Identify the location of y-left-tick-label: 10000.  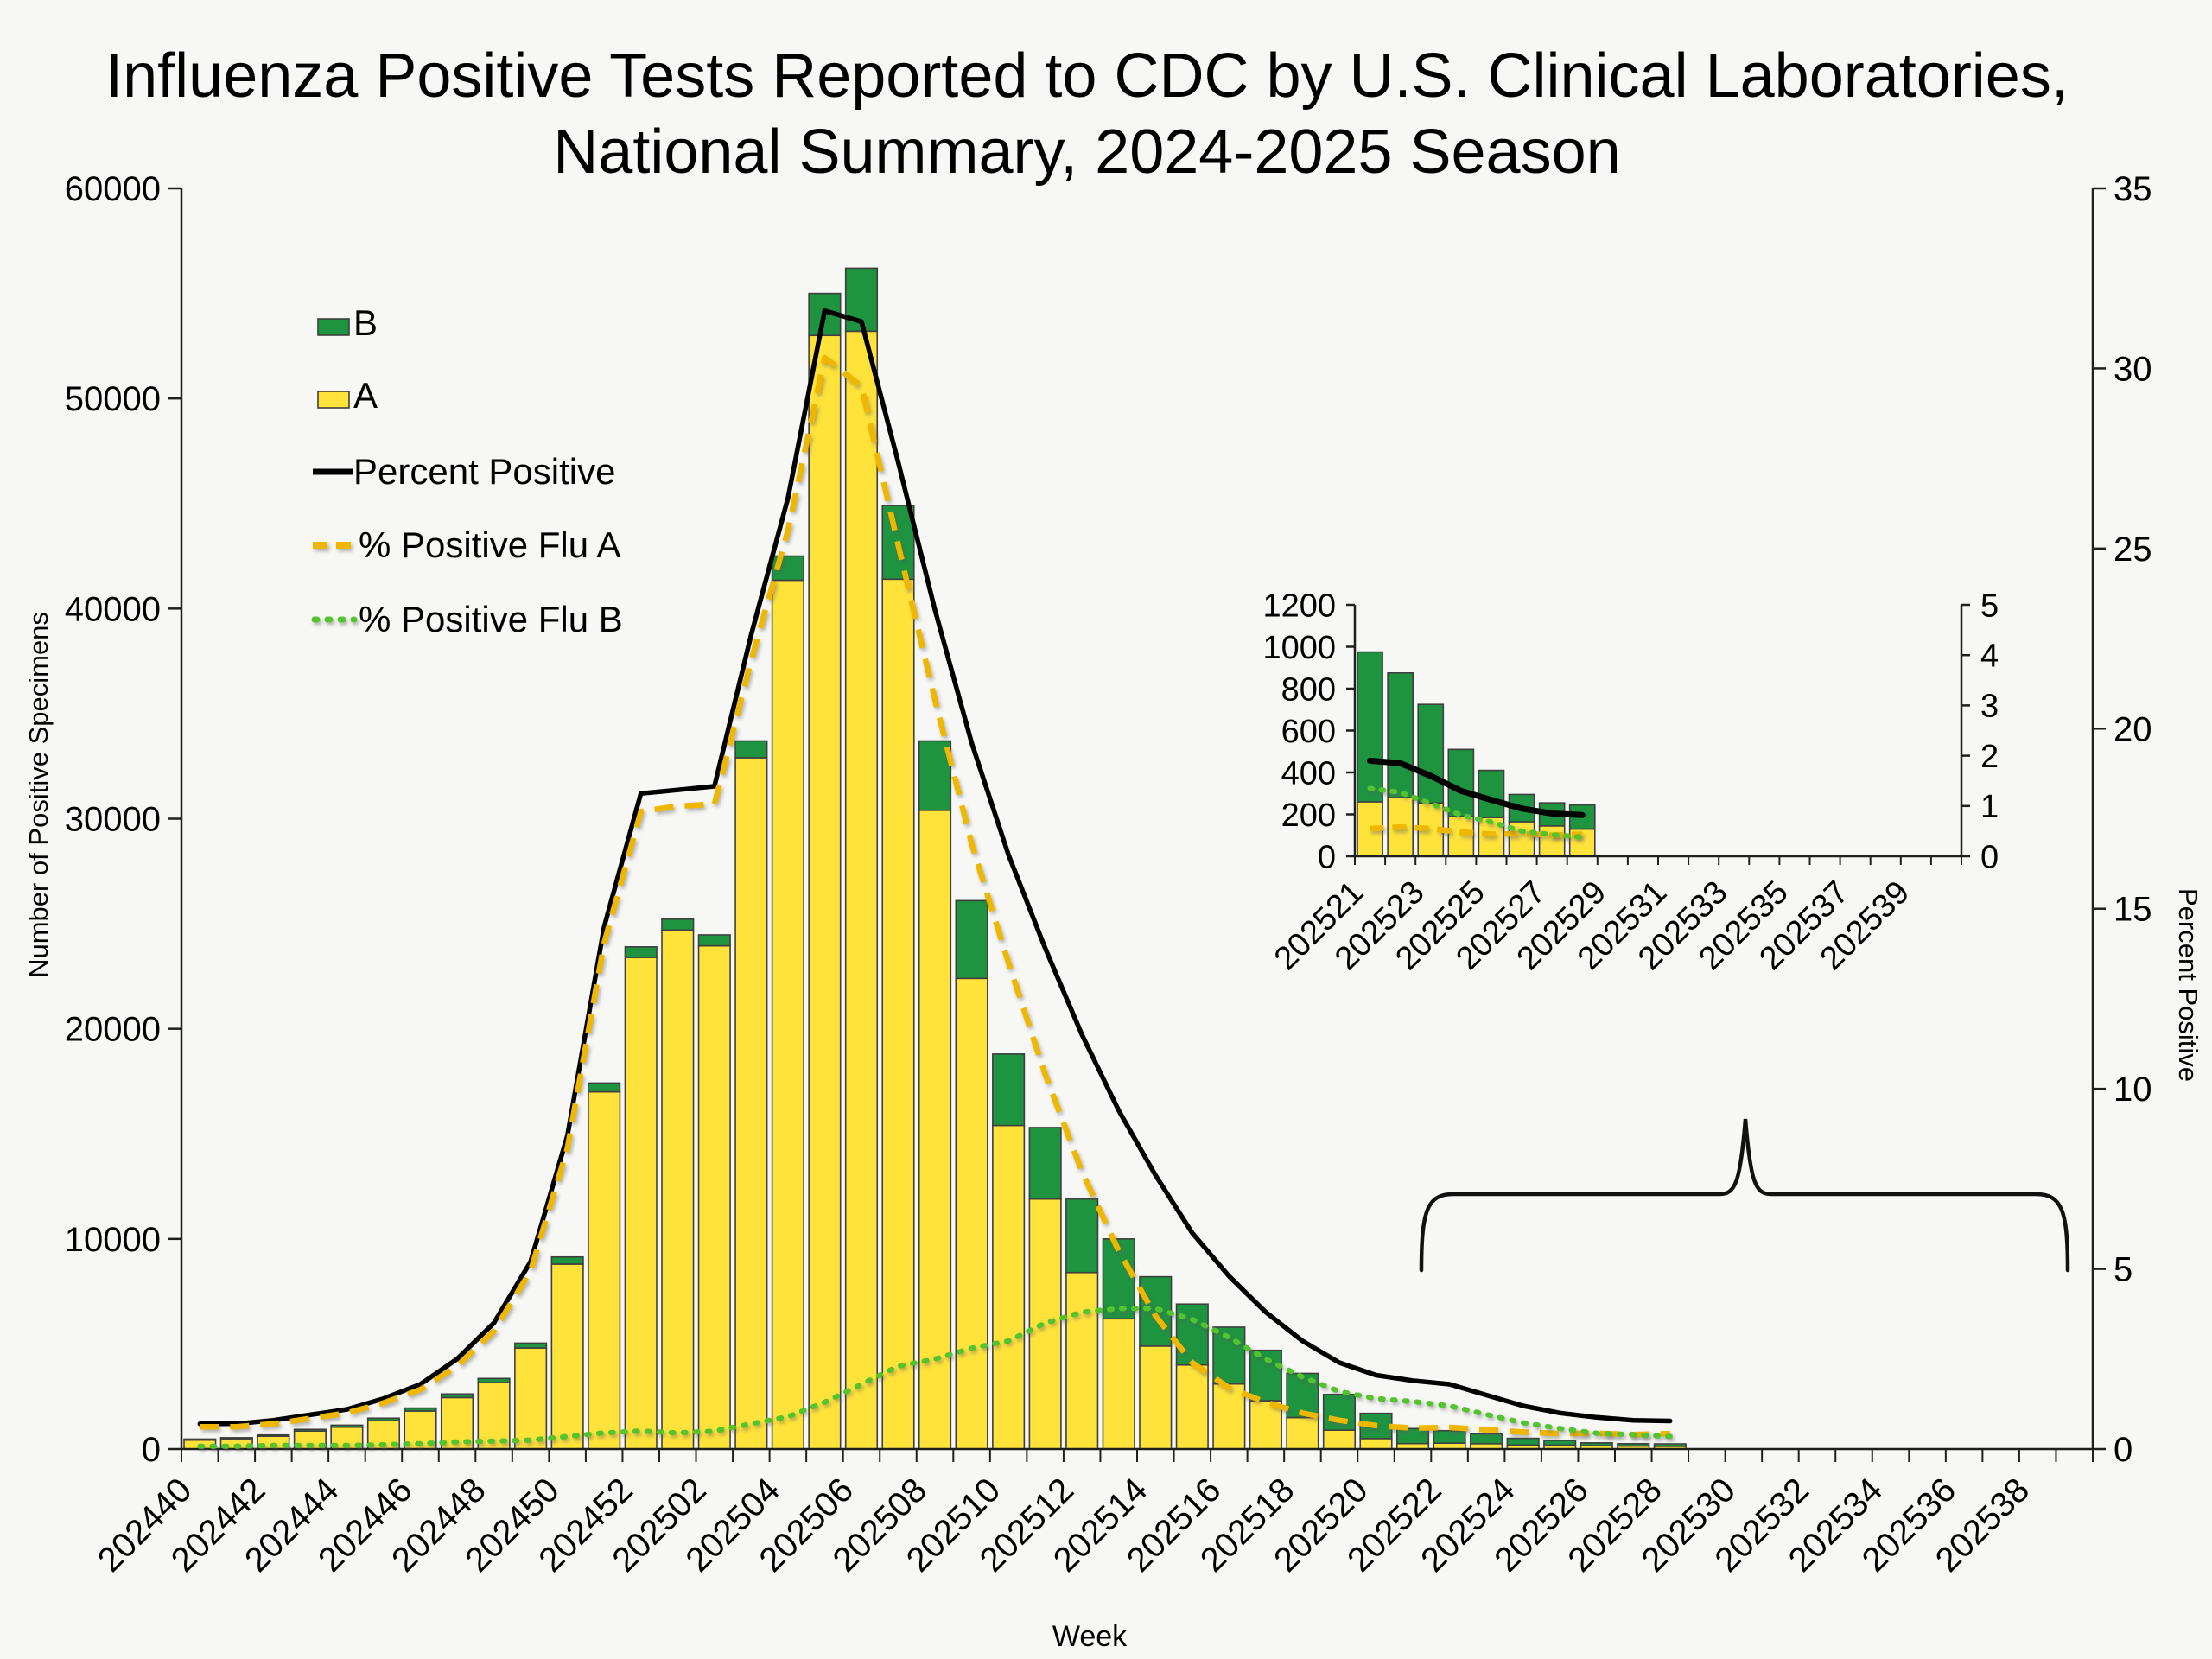
(113, 1240).